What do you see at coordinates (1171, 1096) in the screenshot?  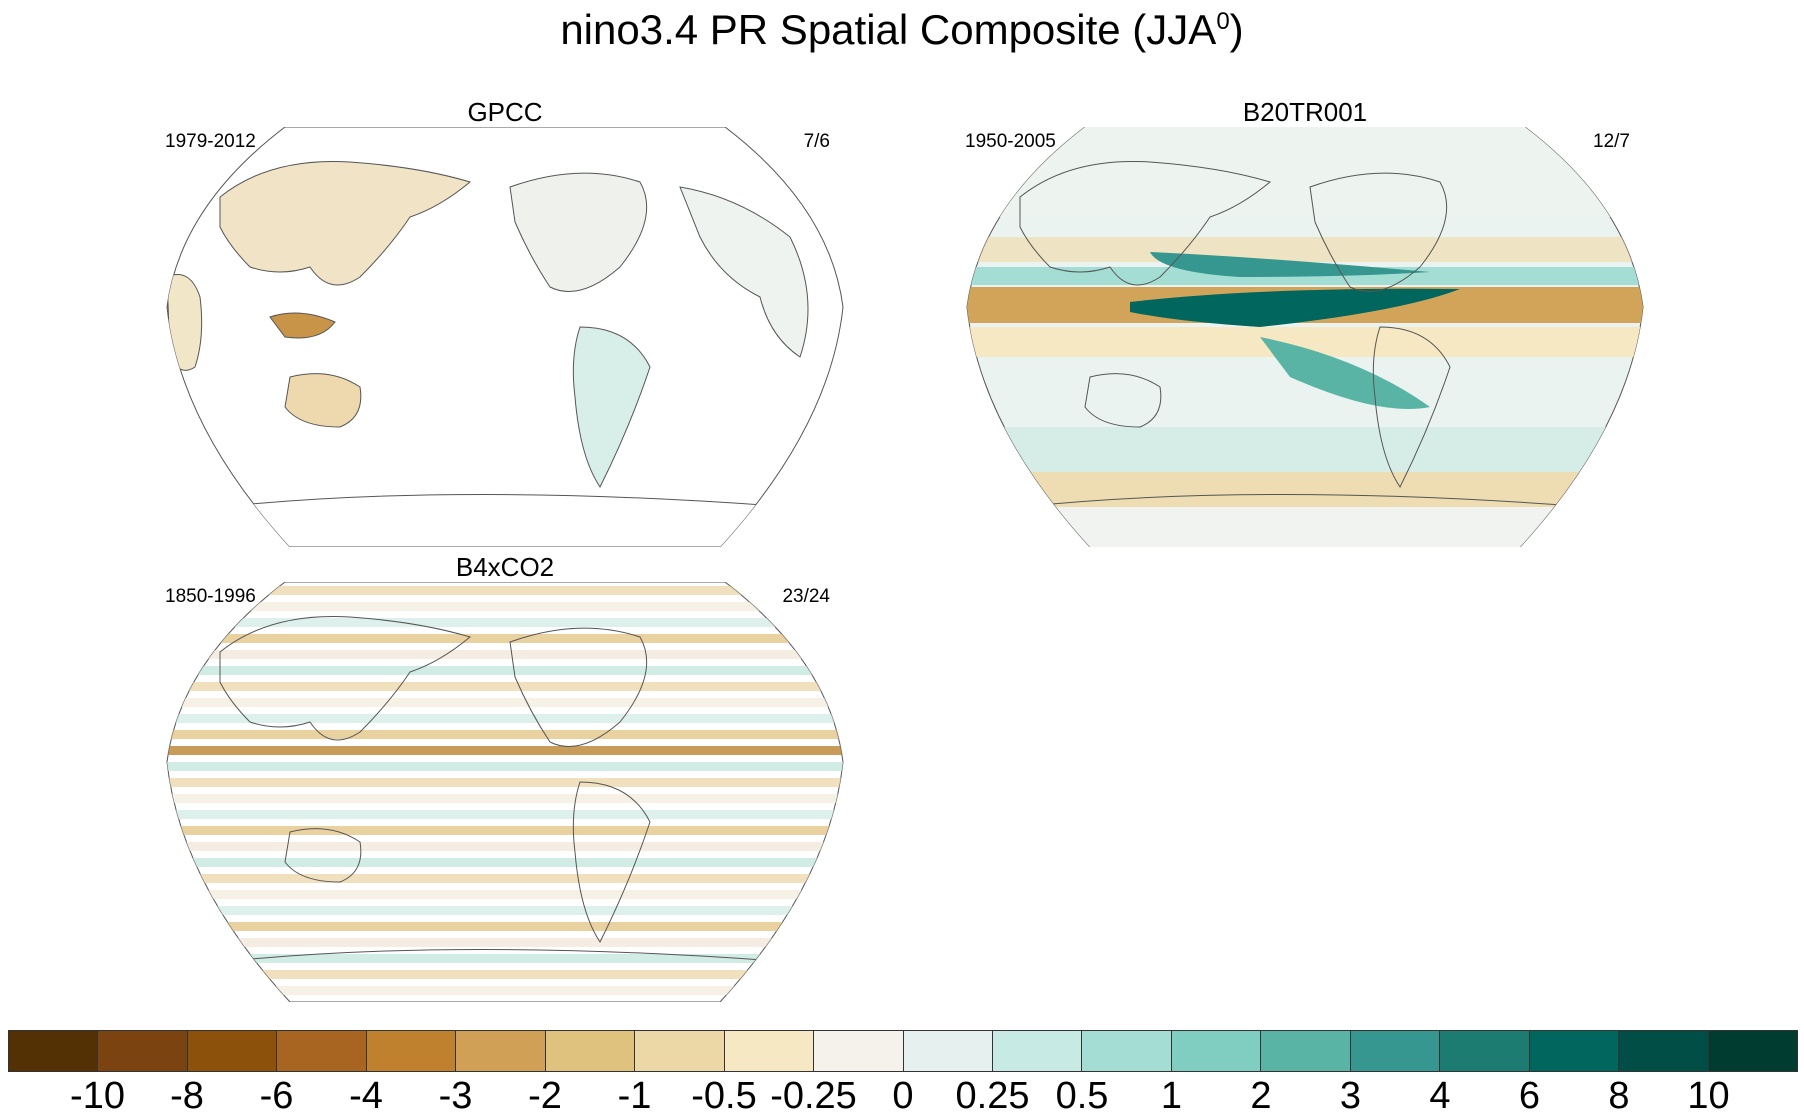 I see `colorbar-tick-label: 1` at bounding box center [1171, 1096].